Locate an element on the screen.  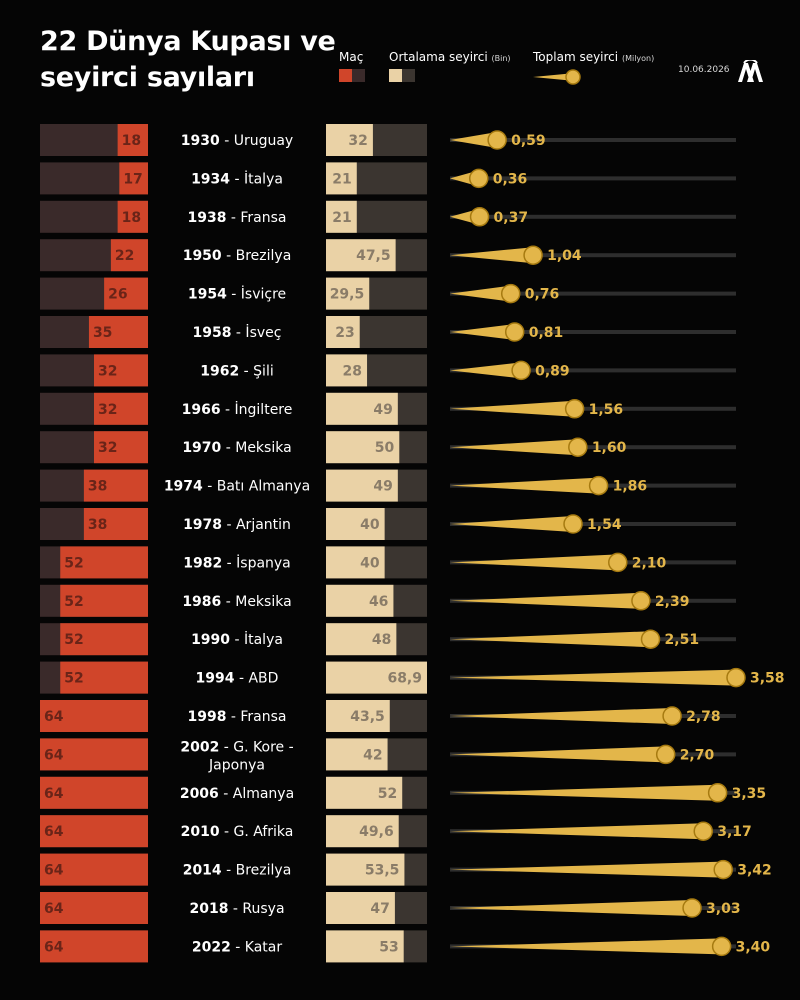
total-wedge-1986 is located at coordinates (545, 600).